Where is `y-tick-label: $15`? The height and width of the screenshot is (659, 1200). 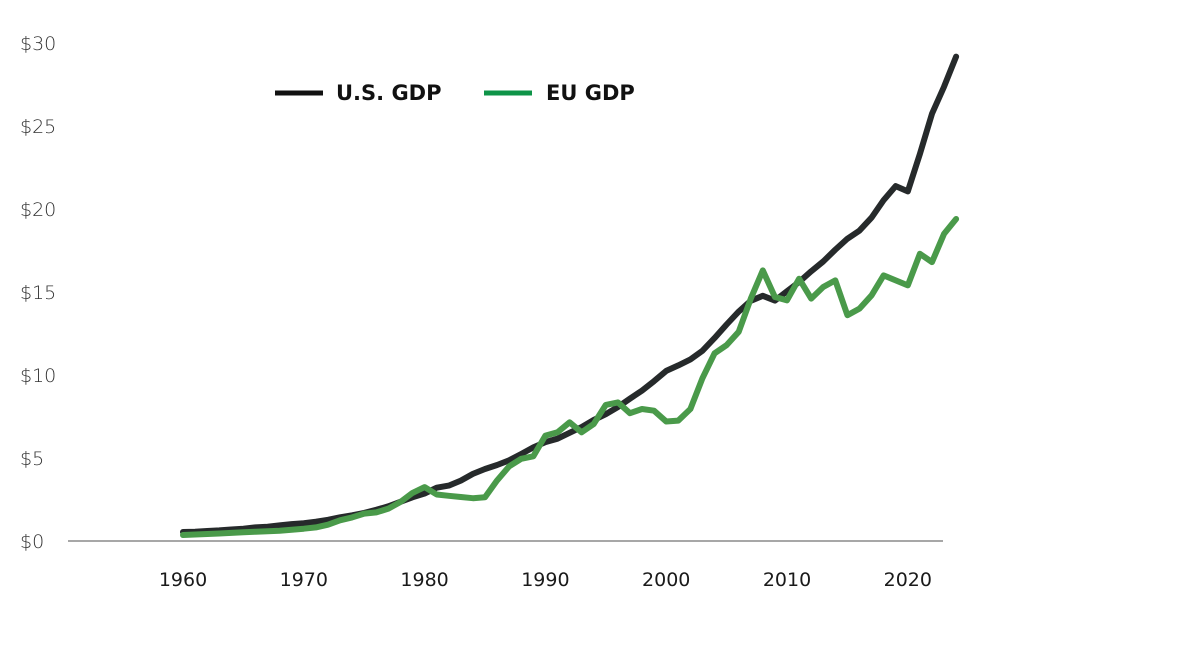 y-tick-label: $15 is located at coordinates (38, 293).